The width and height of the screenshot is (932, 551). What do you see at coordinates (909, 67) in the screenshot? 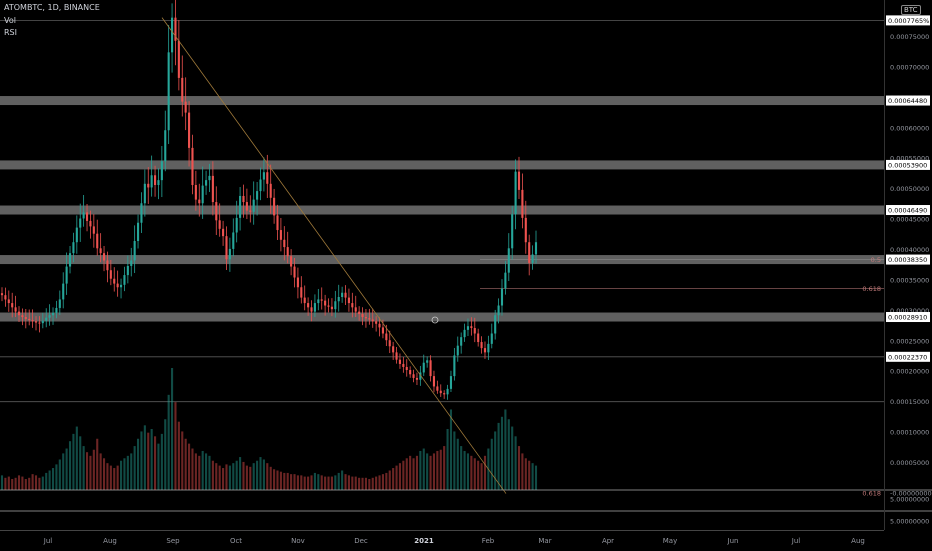
I see `price-tick-label: 0.00070000` at bounding box center [909, 67].